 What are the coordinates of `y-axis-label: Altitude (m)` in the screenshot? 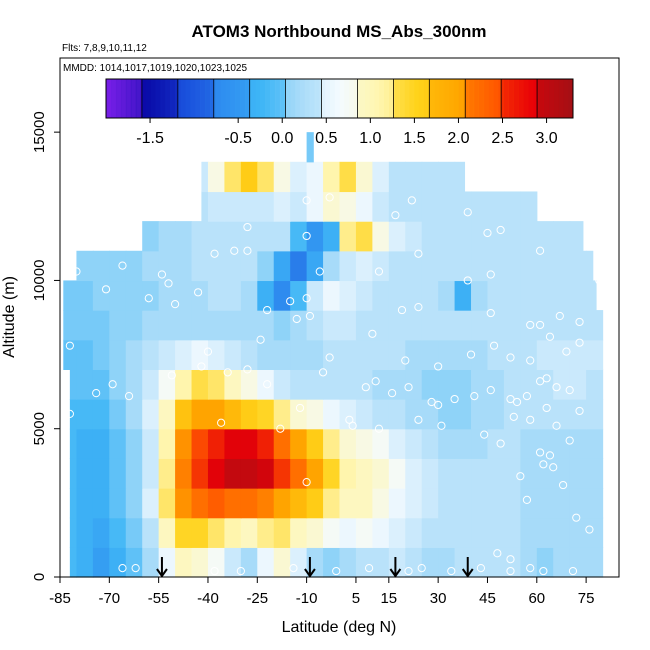 It's located at (9, 317).